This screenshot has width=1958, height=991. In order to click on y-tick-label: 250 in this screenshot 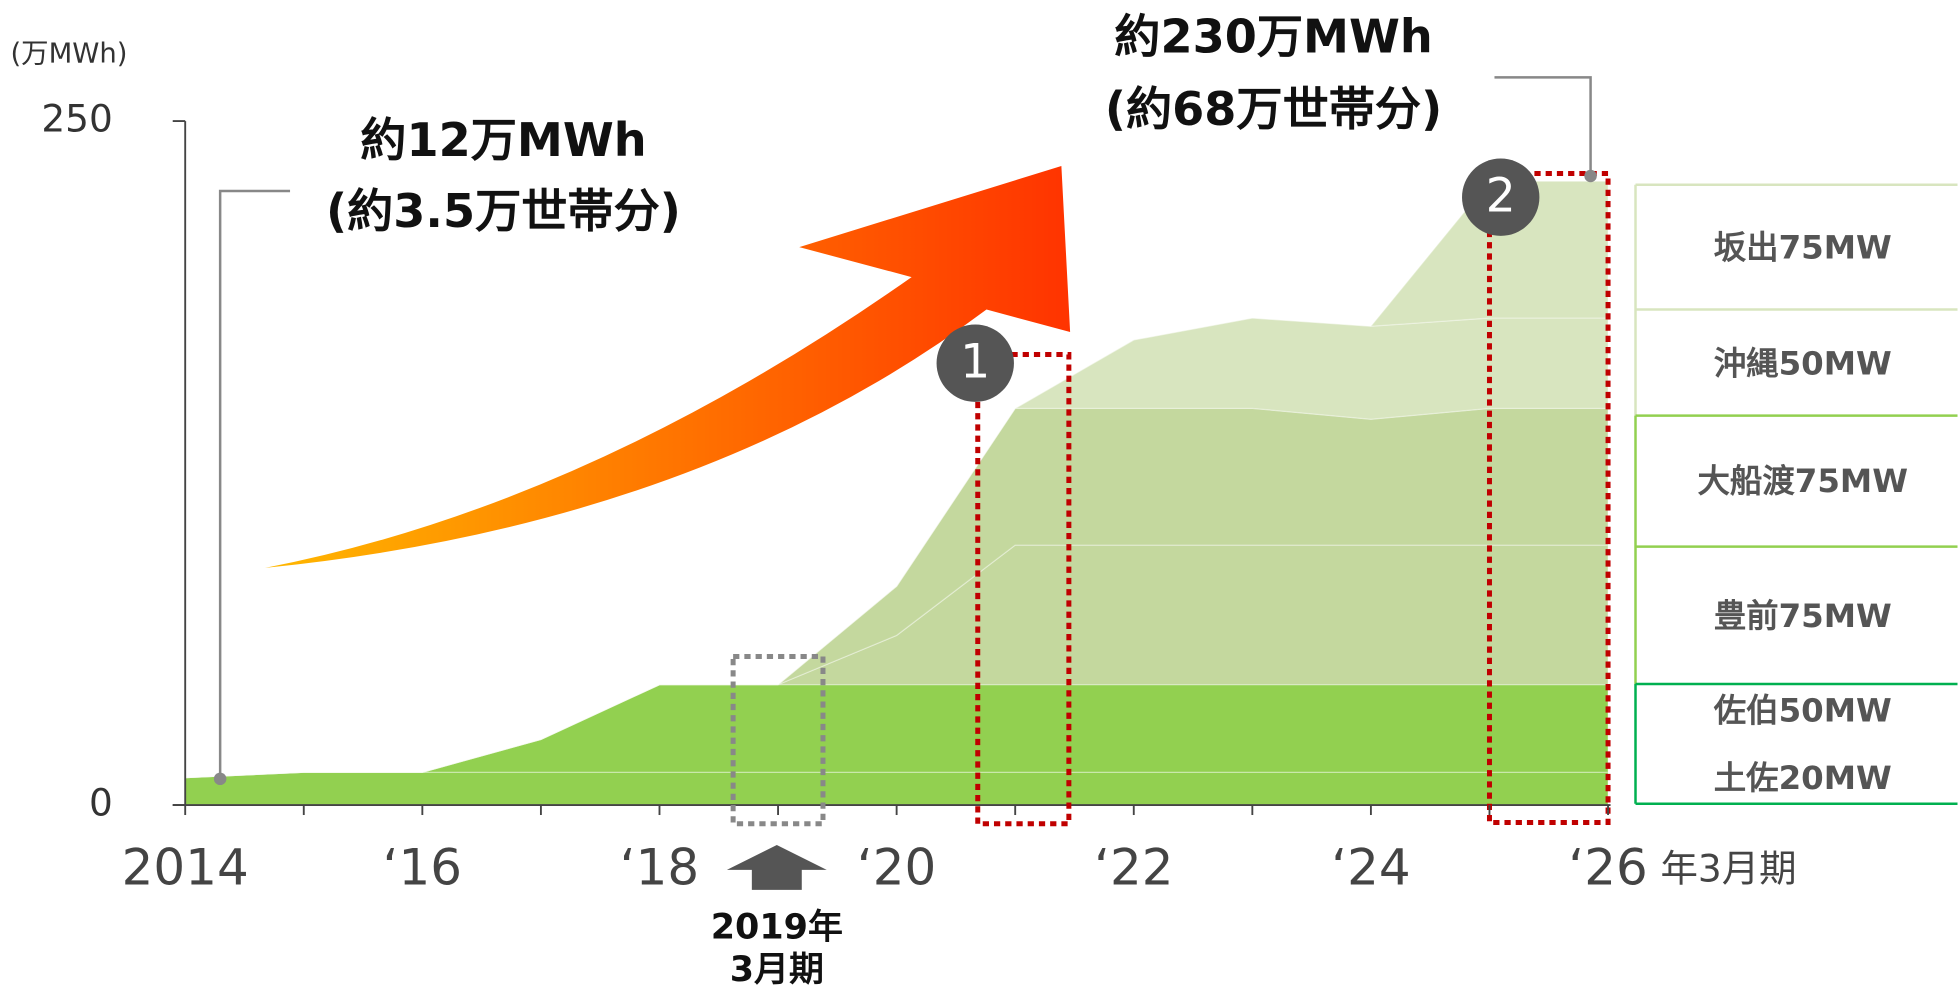, I will do `click(76, 119)`.